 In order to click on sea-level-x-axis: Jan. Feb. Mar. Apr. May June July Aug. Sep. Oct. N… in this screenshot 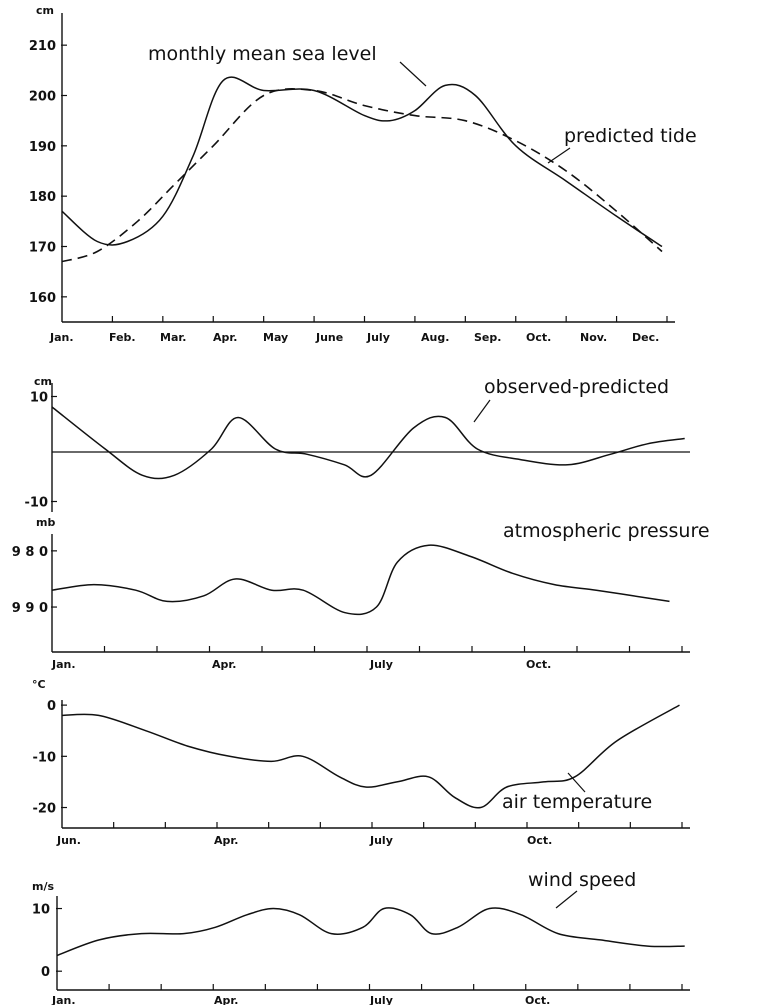, I will do `click(362, 330)`.